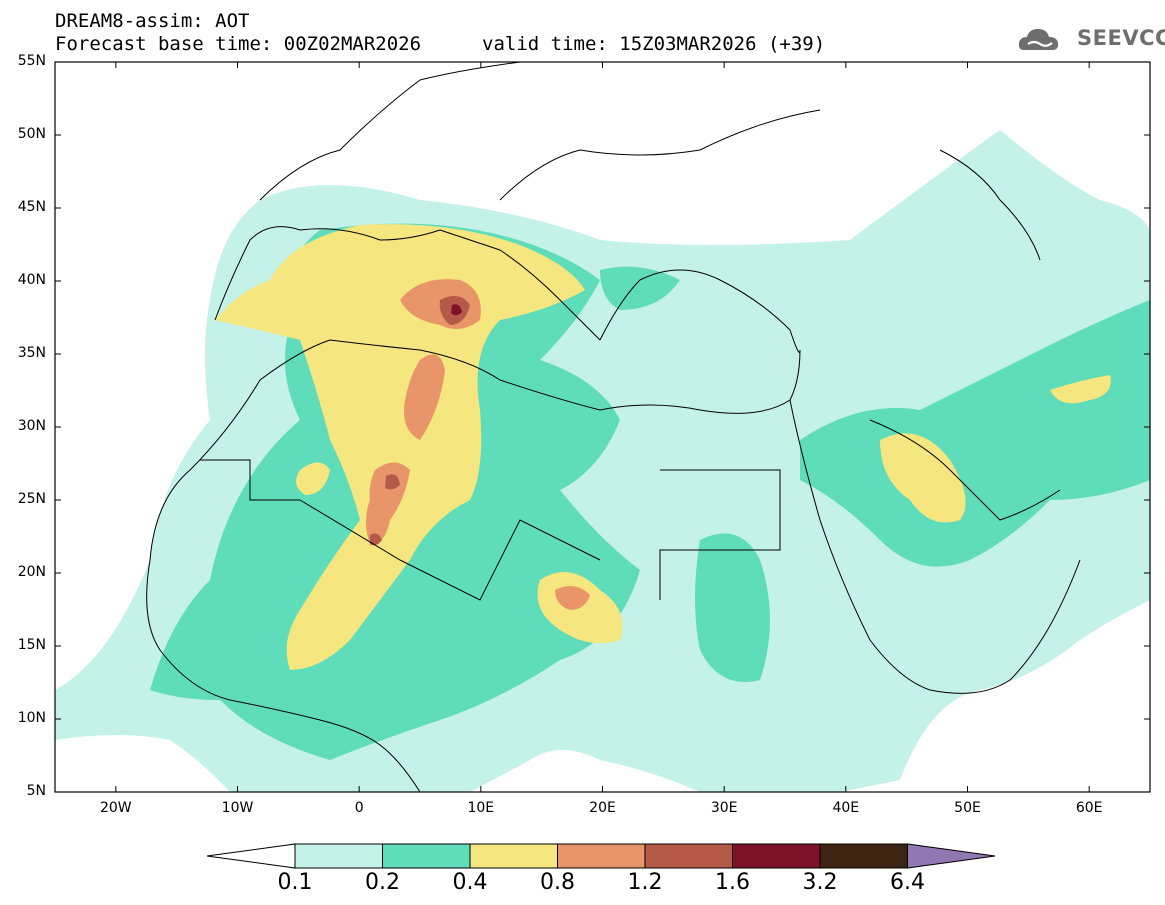 The image size is (1165, 905). I want to click on lon-tick-label: 40E, so click(846, 808).